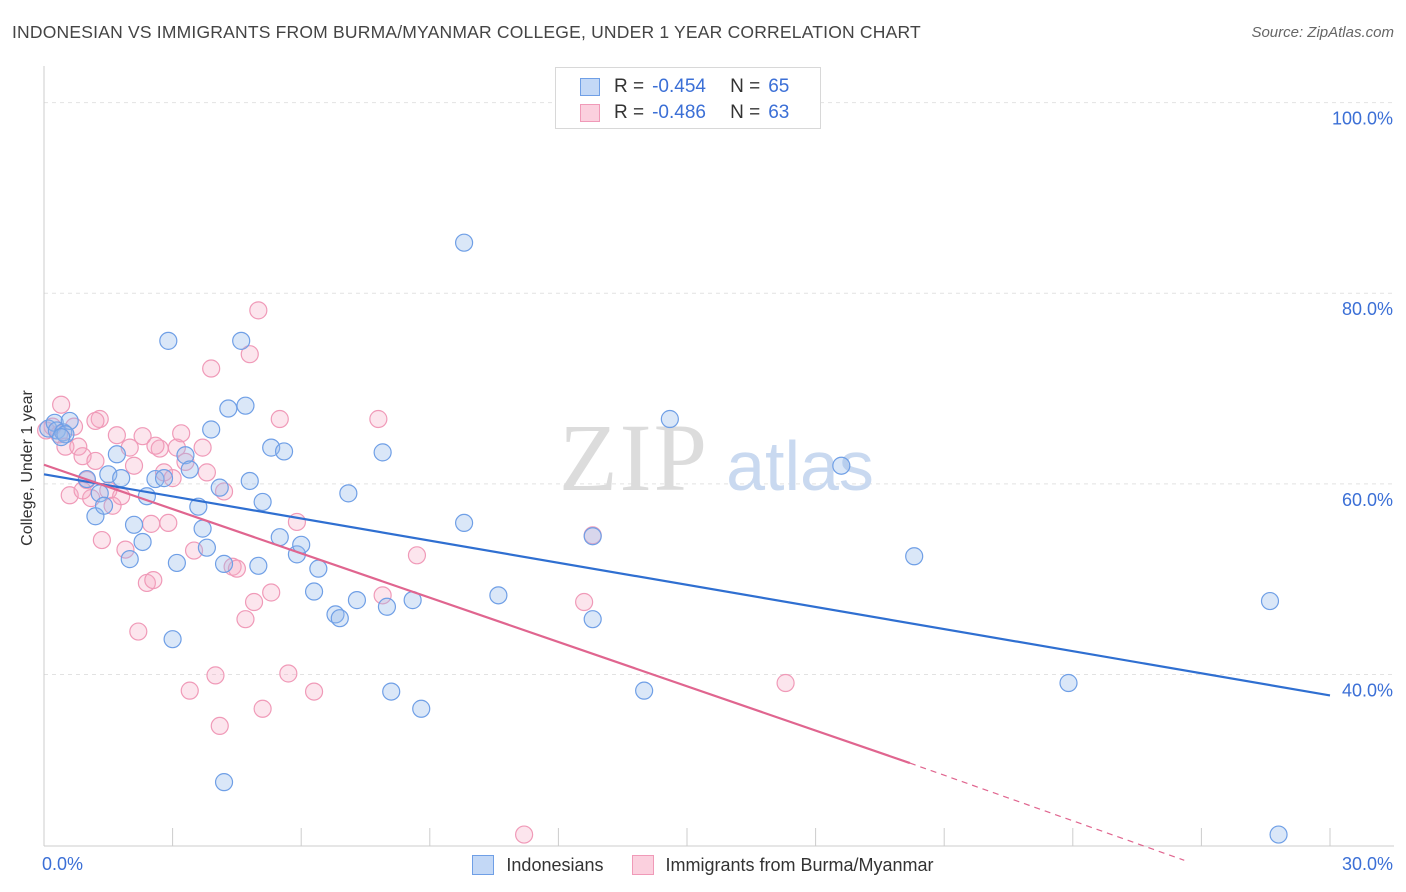 The height and width of the screenshot is (892, 1406). I want to click on x-tick-label: 0.0%, so click(62, 864).